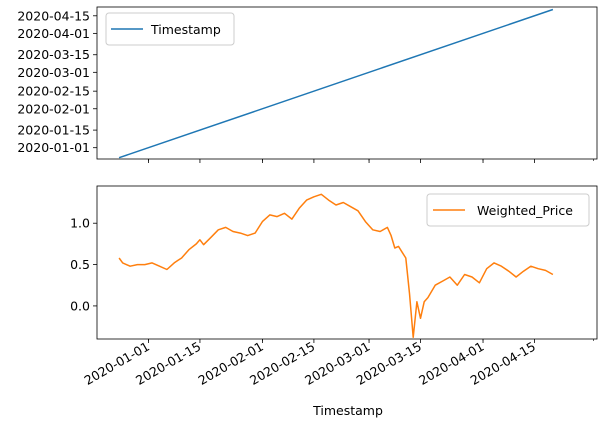 Image resolution: width=605 pixels, height=427 pixels. What do you see at coordinates (53, 108) in the screenshot?
I see `y-tick-label: 2020-02-01` at bounding box center [53, 108].